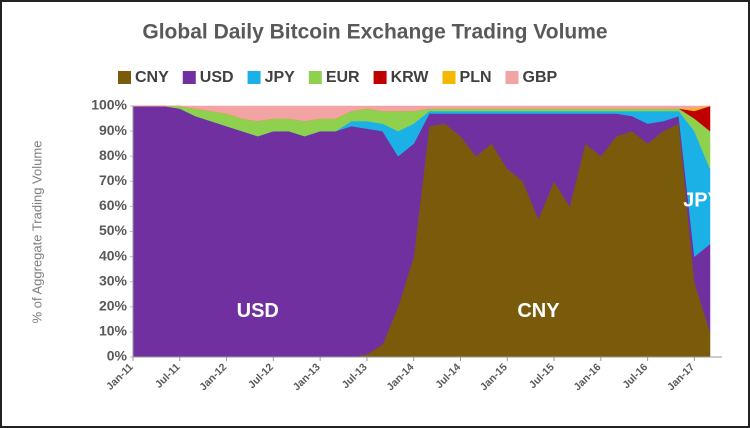 The width and height of the screenshot is (750, 428). Describe the element at coordinates (258, 311) in the screenshot. I see `annotation: USD` at that location.